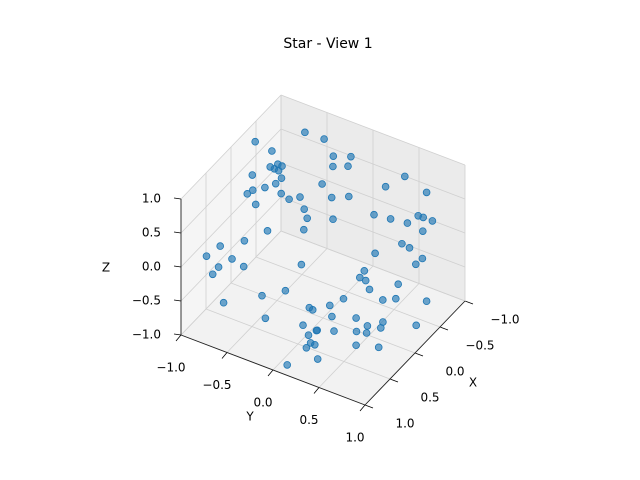 Image resolution: width=640 pixels, height=480 pixels. Describe the element at coordinates (479, 346) in the screenshot. I see `x-tick-label: −0.5` at that location.